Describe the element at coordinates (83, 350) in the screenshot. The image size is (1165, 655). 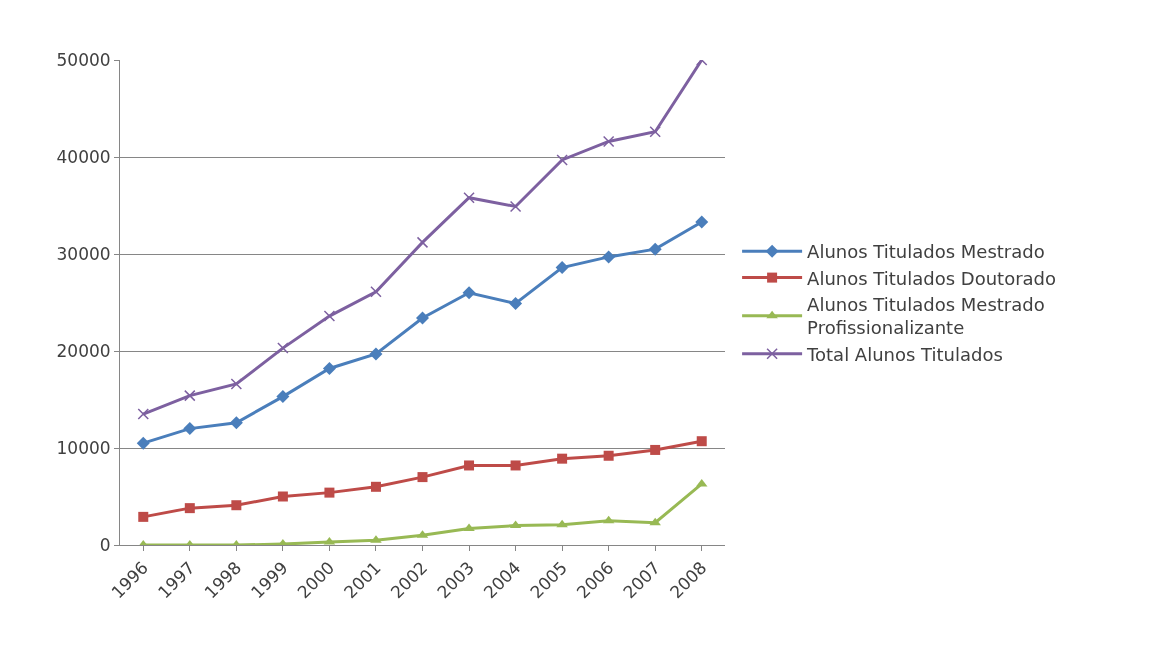
I see `y-tick-label: 20000` at that location.